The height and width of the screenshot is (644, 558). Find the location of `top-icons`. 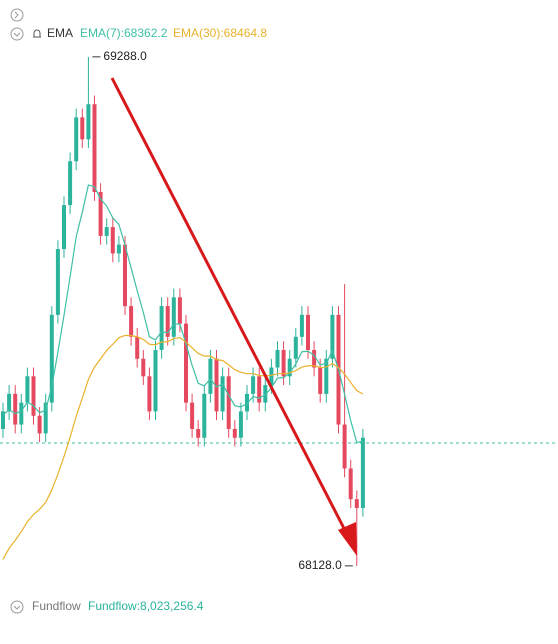

top-icons is located at coordinates (25, 24).